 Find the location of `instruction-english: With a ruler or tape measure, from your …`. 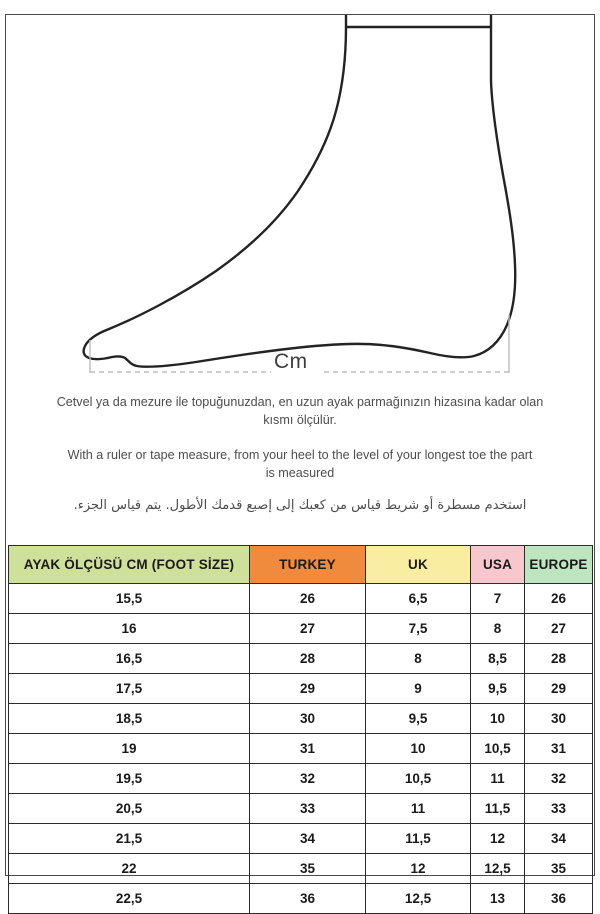

instruction-english: With a ruler or tape measure, from your … is located at coordinates (300, 464).